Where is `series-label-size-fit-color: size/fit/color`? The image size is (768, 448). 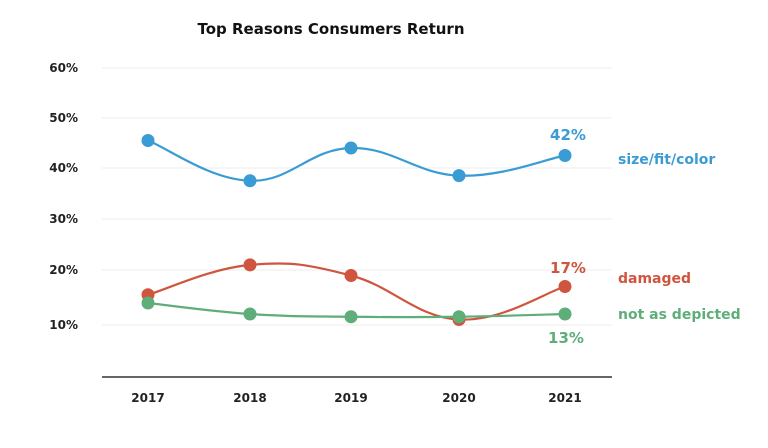 series-label-size-fit-color: size/fit/color is located at coordinates (666, 160).